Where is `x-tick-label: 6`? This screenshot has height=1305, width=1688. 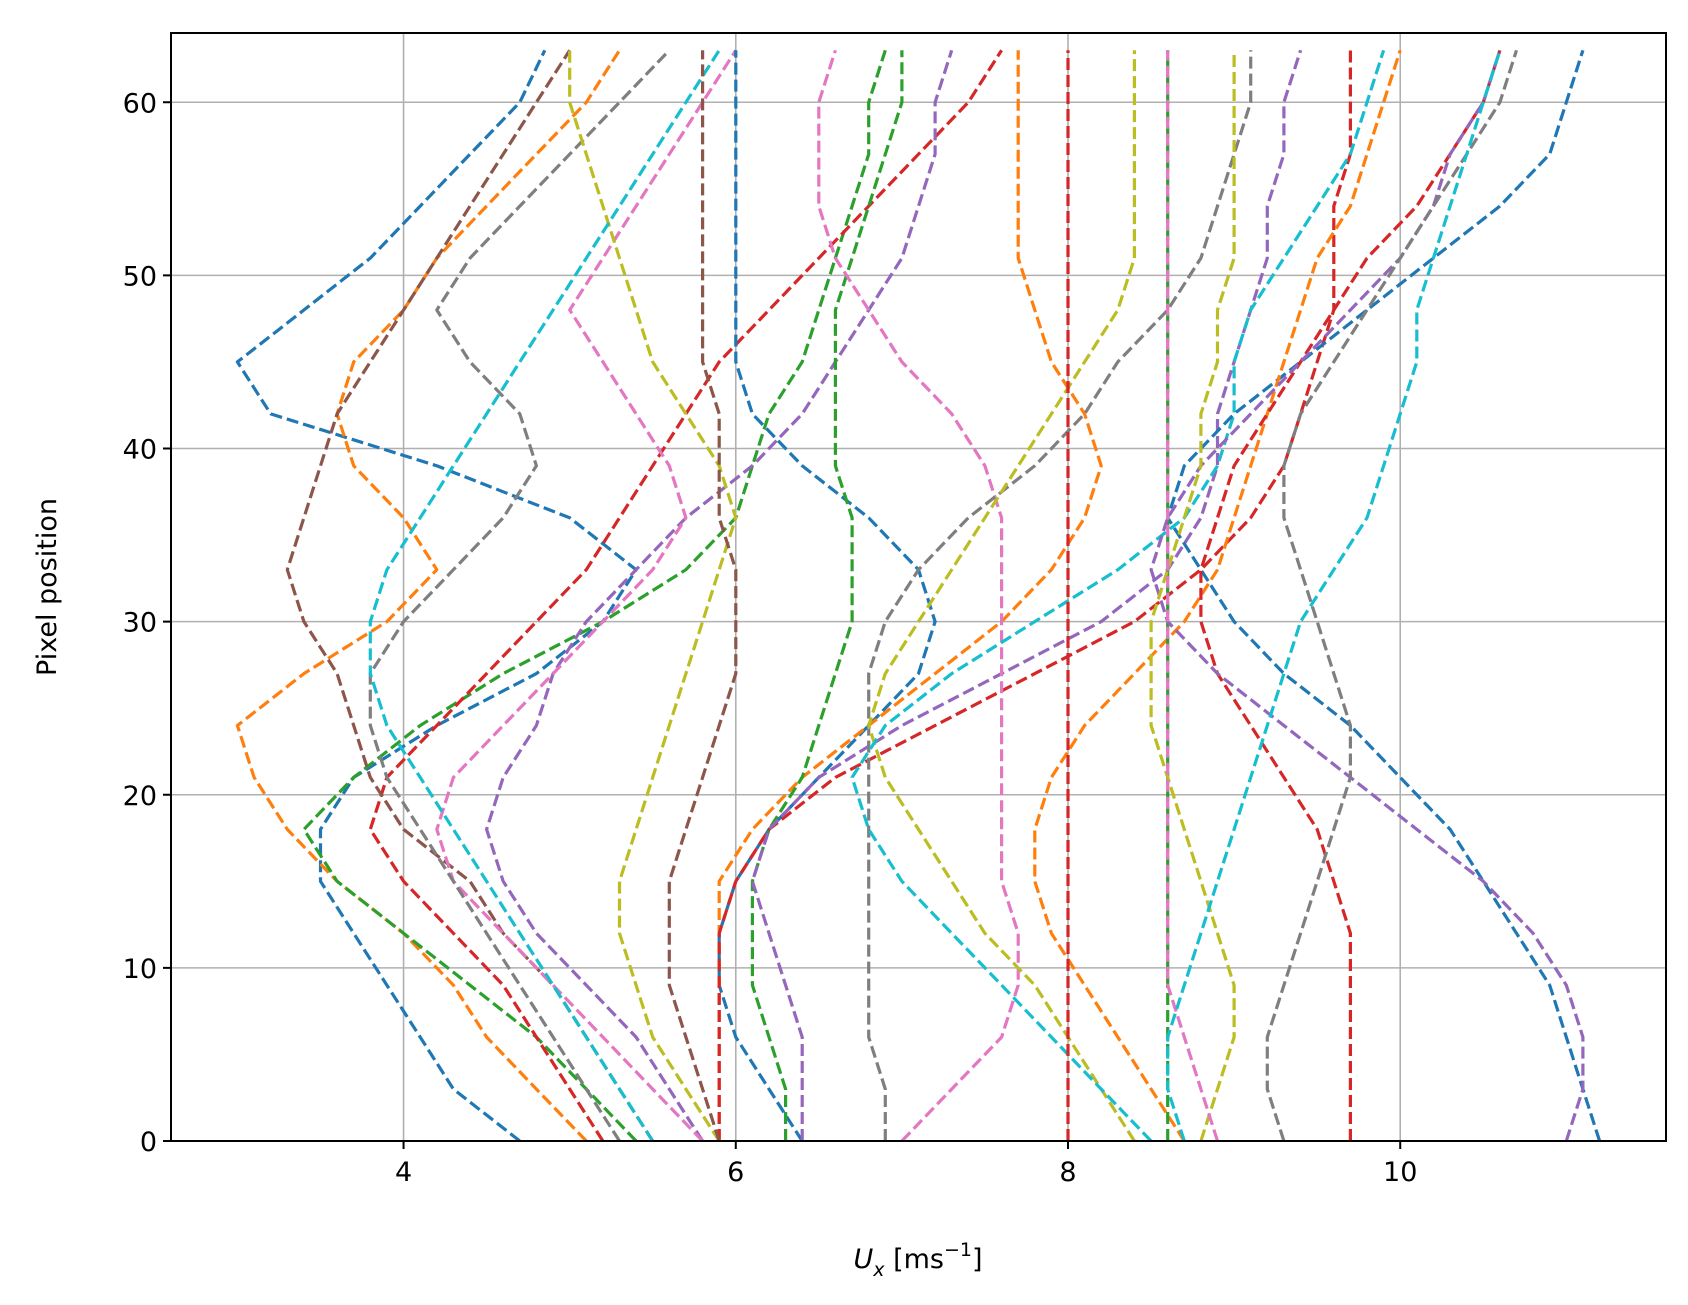 x-tick-label: 6 is located at coordinates (735, 1172).